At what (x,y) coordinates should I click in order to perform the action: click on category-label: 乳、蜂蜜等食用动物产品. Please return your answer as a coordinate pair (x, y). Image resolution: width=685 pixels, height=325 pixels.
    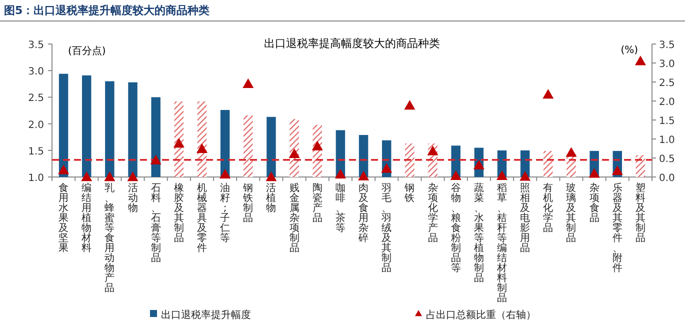
    Looking at the image, I should click on (109, 238).